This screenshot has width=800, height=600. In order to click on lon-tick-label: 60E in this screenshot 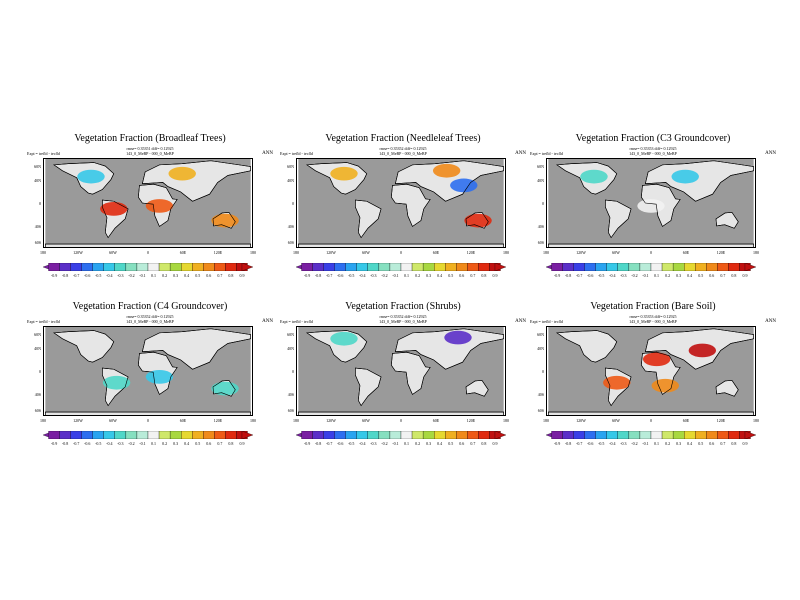, I will do `click(436, 252)`.